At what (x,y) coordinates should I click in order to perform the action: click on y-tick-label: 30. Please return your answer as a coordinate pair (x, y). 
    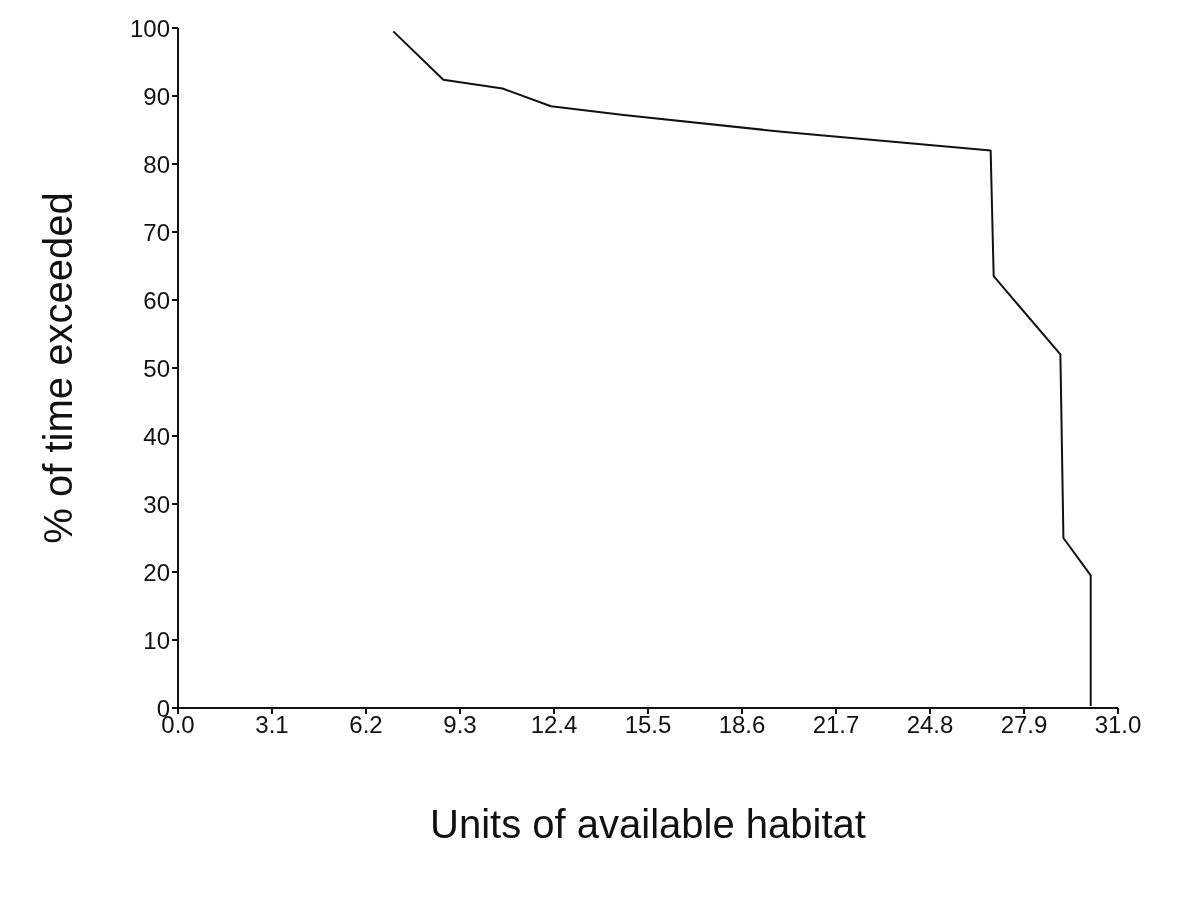
    Looking at the image, I should click on (156, 504).